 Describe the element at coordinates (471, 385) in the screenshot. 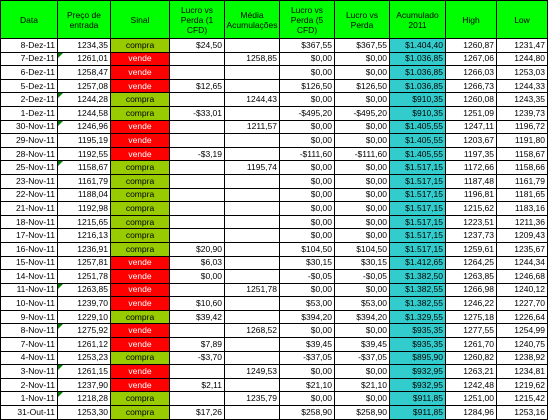

I see `cell-high: 1242,48` at that location.